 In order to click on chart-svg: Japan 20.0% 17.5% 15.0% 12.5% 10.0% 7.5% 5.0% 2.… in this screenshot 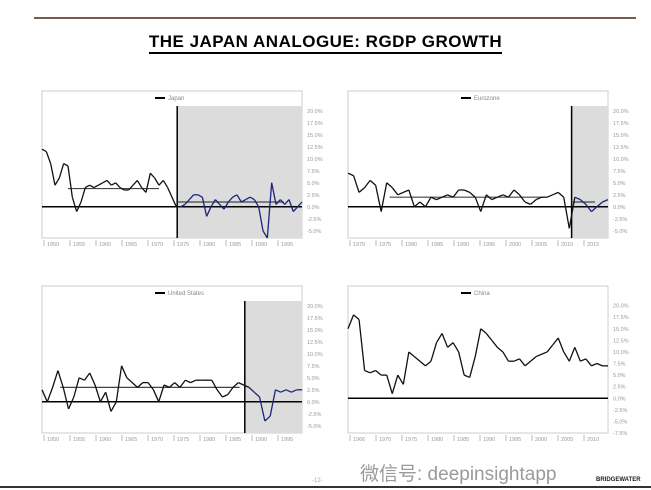, I will do `click(182, 169)`.